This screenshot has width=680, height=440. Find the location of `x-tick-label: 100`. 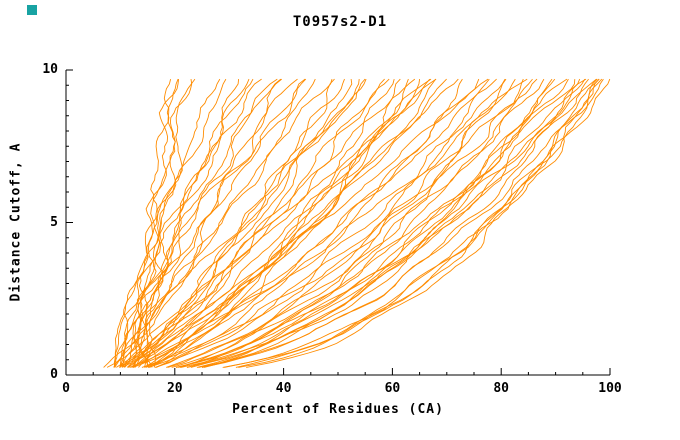

x-tick-label: 100 is located at coordinates (610, 388).